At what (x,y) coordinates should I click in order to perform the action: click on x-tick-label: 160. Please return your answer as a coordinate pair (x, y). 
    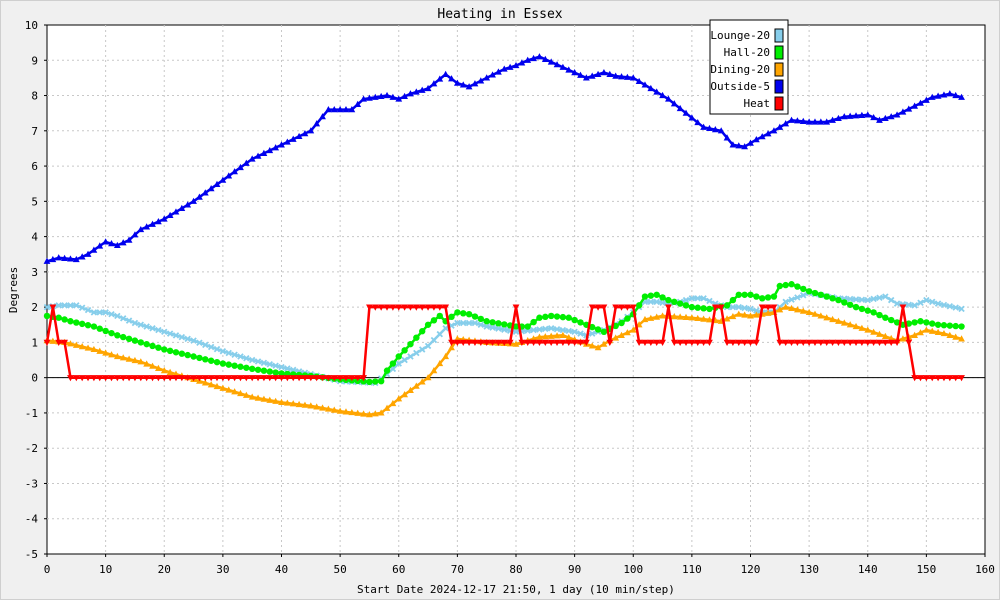
    Looking at the image, I should click on (985, 569).